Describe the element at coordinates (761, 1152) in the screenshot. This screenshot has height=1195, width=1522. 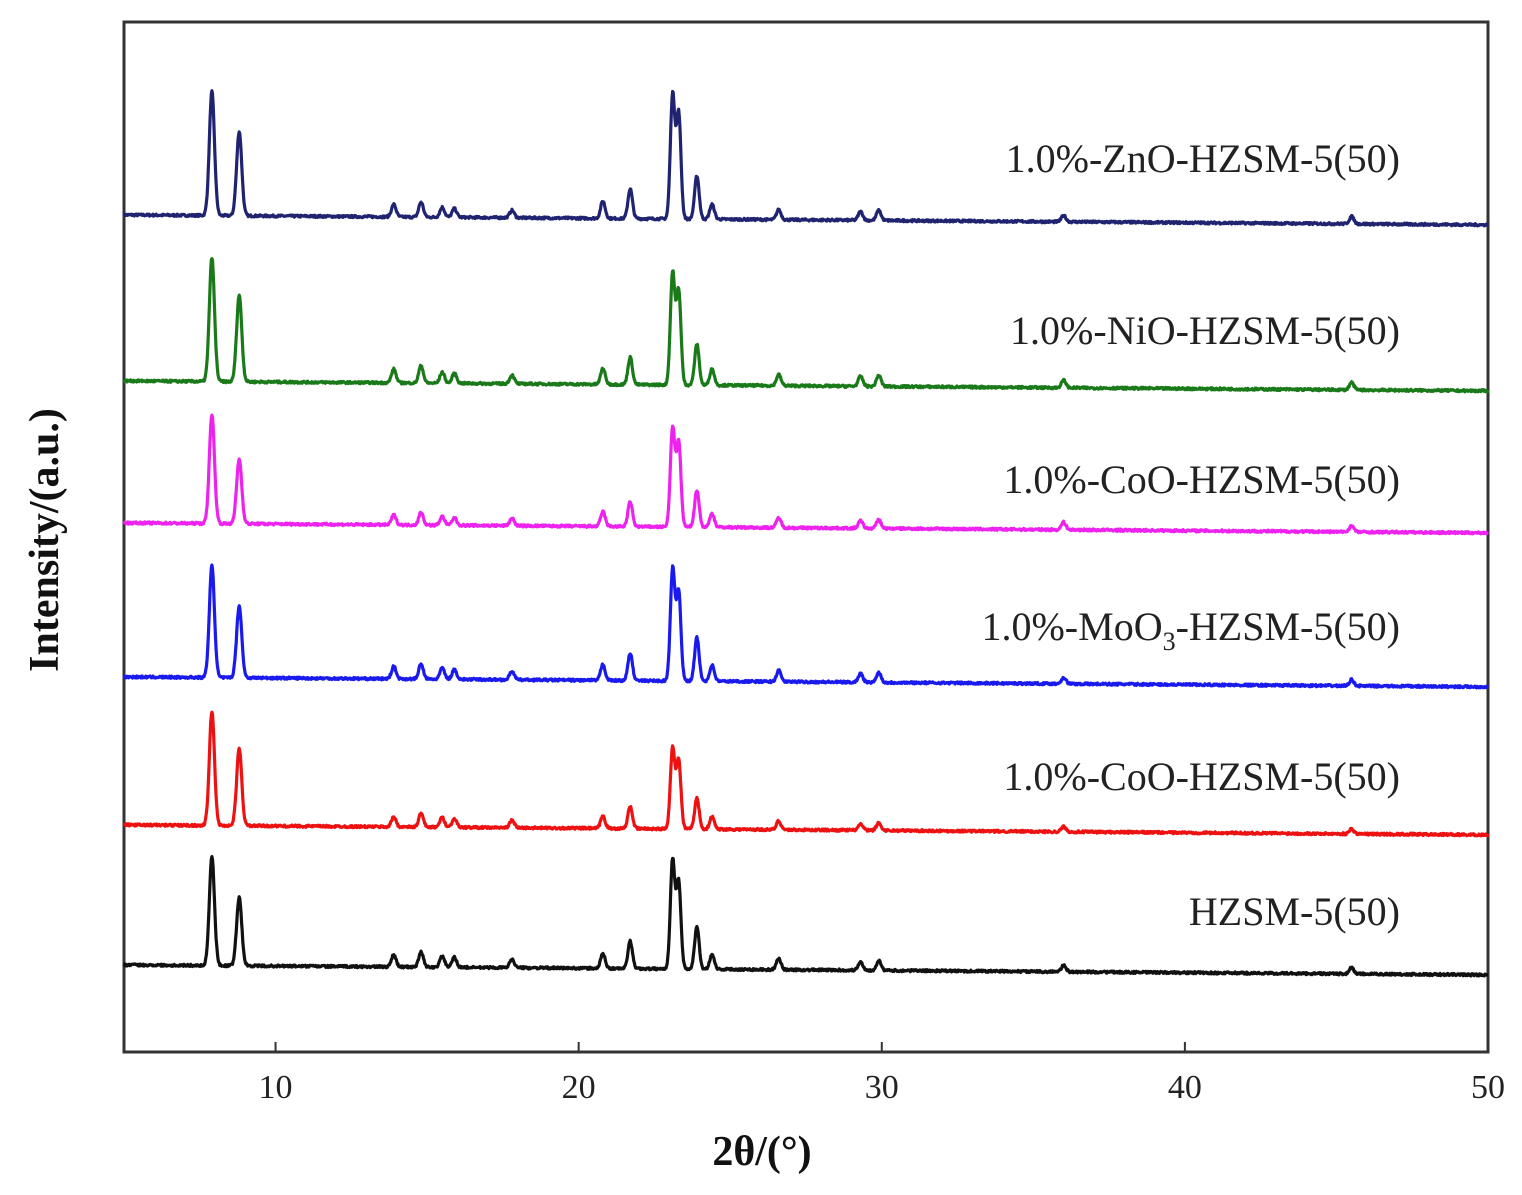
I see `x-axis-label: 2θ/(°)` at that location.